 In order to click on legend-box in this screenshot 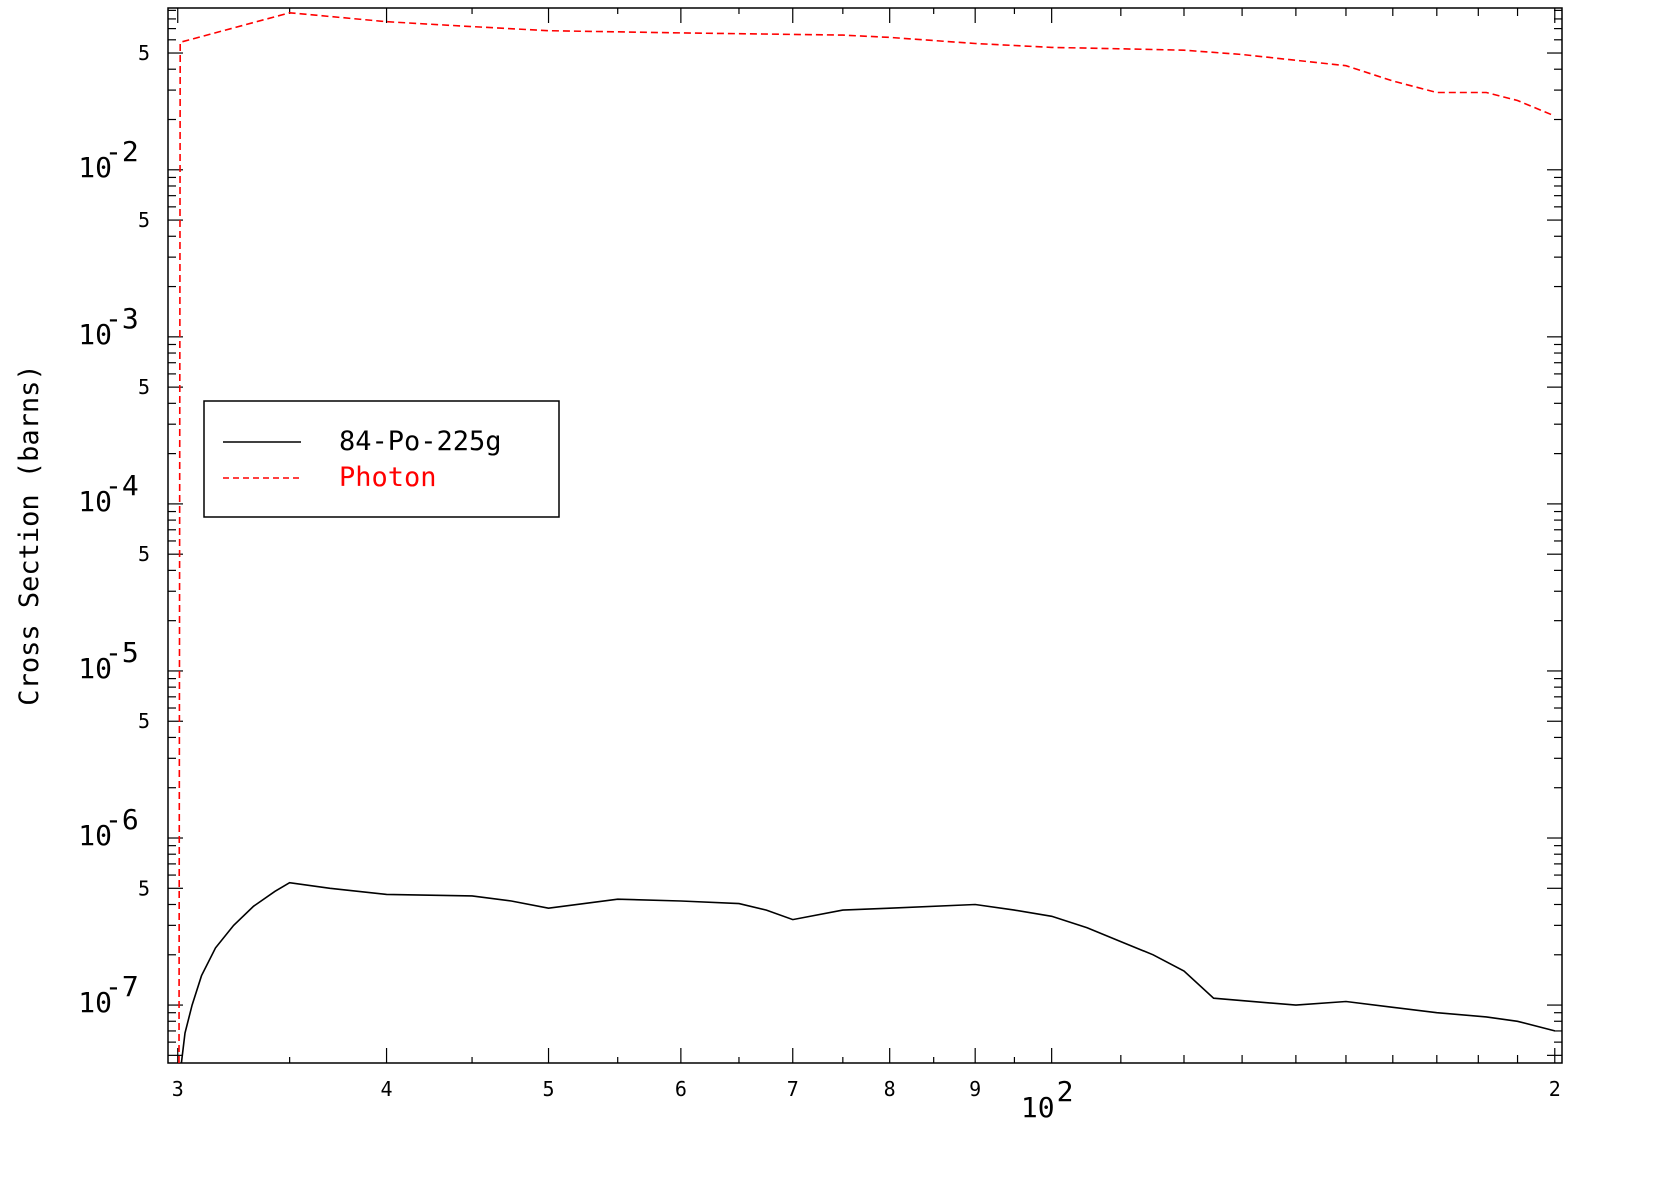, I will do `click(381, 459)`.